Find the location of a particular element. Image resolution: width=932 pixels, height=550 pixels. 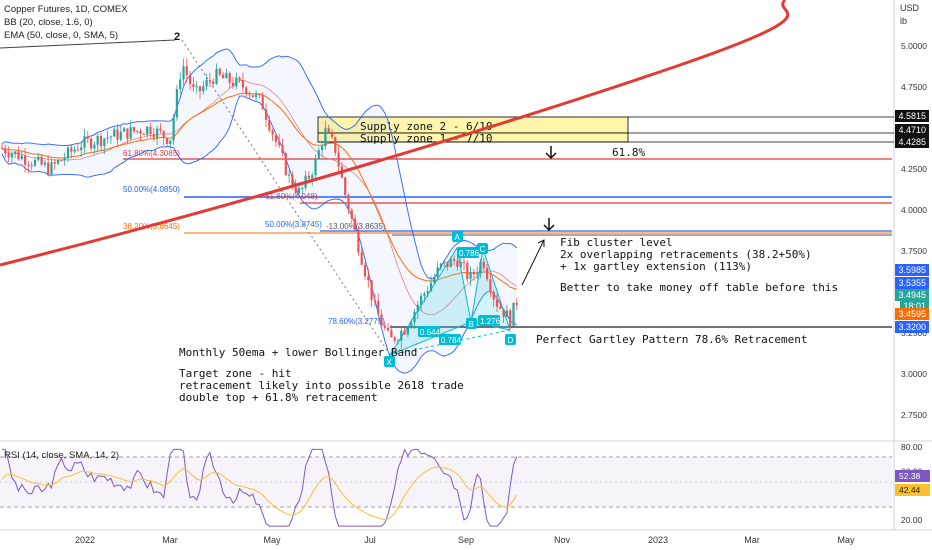

rsi-legend: RSI (14, close, SMA, 14, 2) is located at coordinates (62, 455).